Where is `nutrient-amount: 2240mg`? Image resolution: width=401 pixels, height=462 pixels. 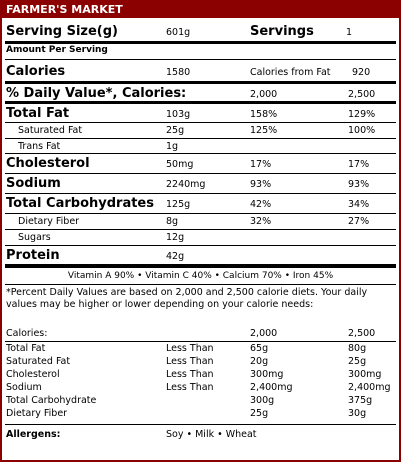
nutrient-amount: 2240mg is located at coordinates (186, 184).